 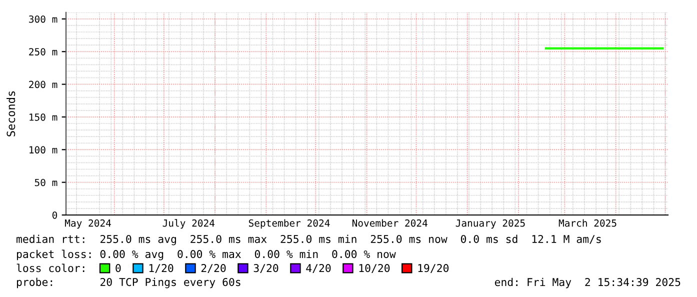 I want to click on x-tick-label: January 2025, so click(x=490, y=224).